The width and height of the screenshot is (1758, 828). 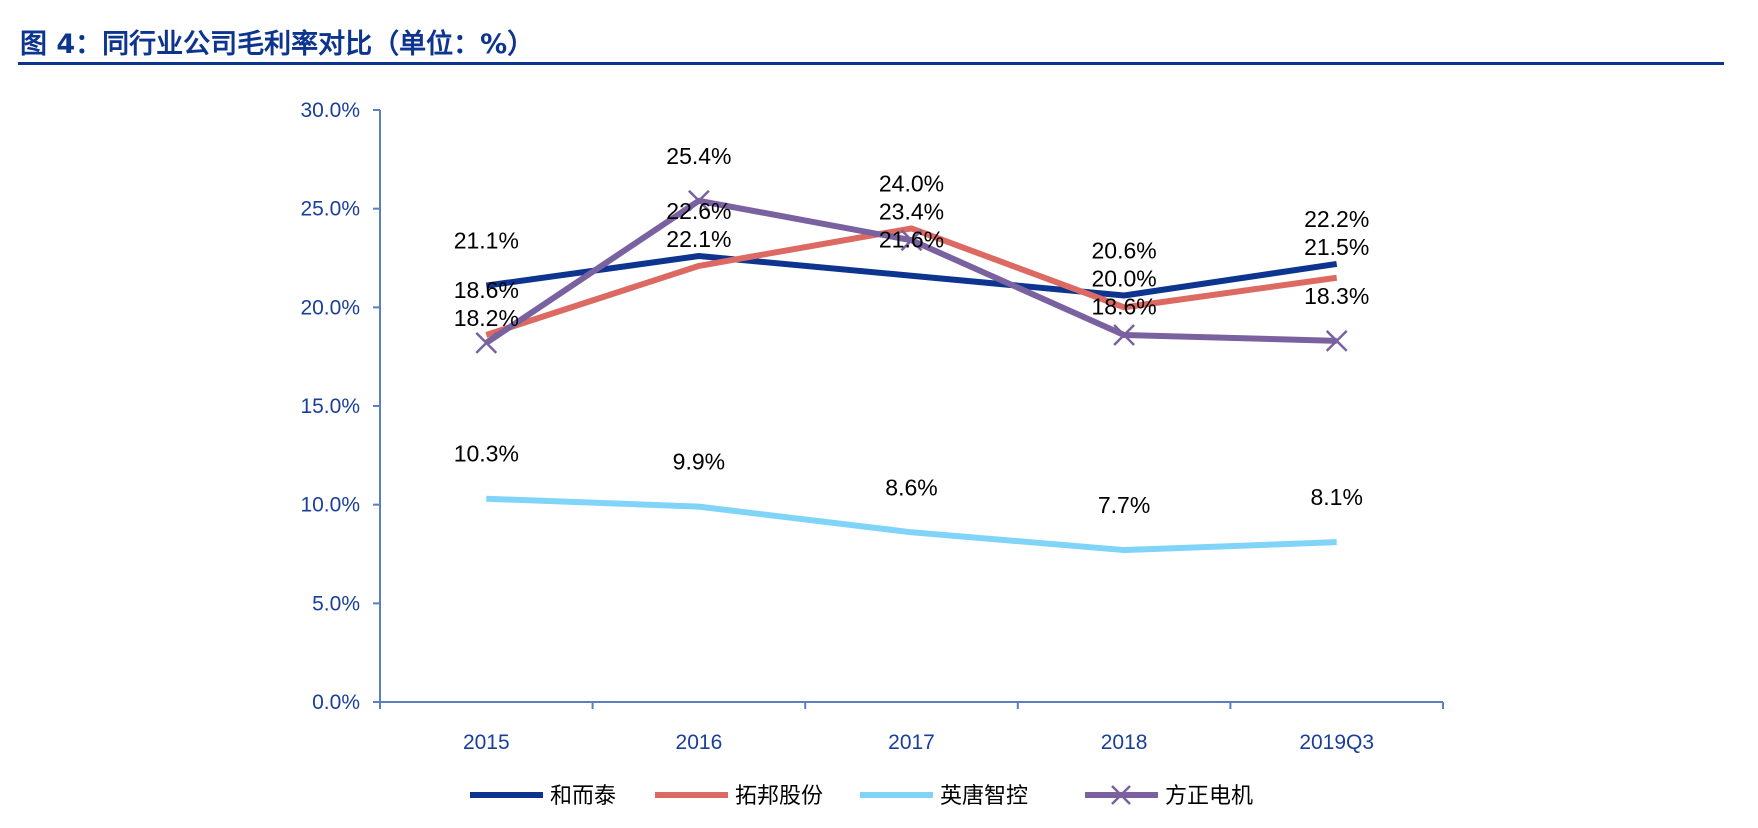 What do you see at coordinates (1123, 278) in the screenshot?
I see `data-label: 20.0%` at bounding box center [1123, 278].